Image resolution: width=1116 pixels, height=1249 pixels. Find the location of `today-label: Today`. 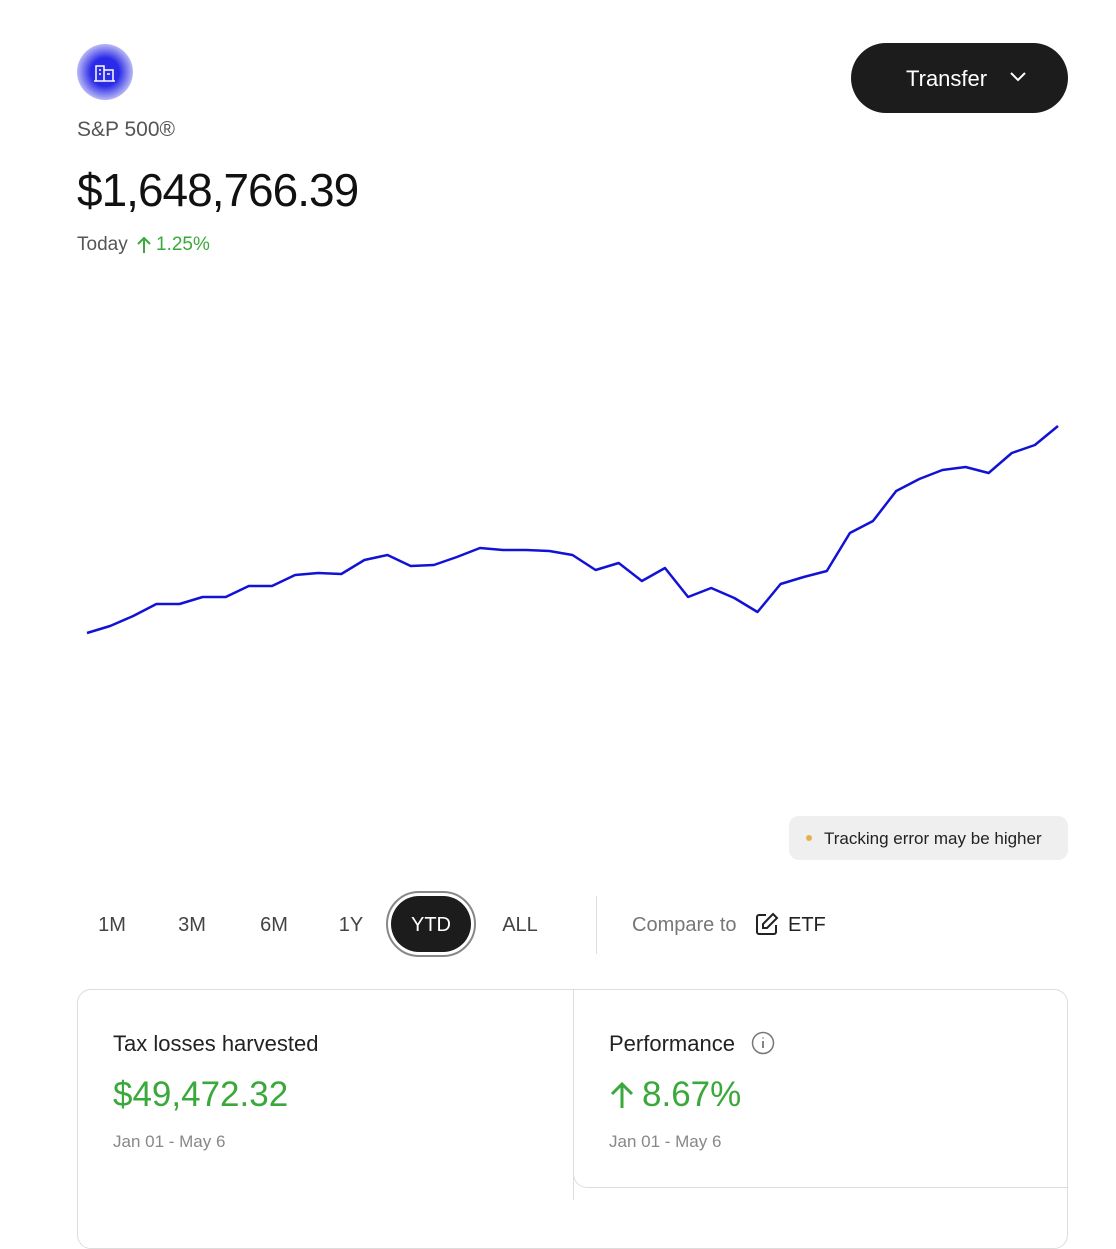

today-label: Today is located at coordinates (102, 244).